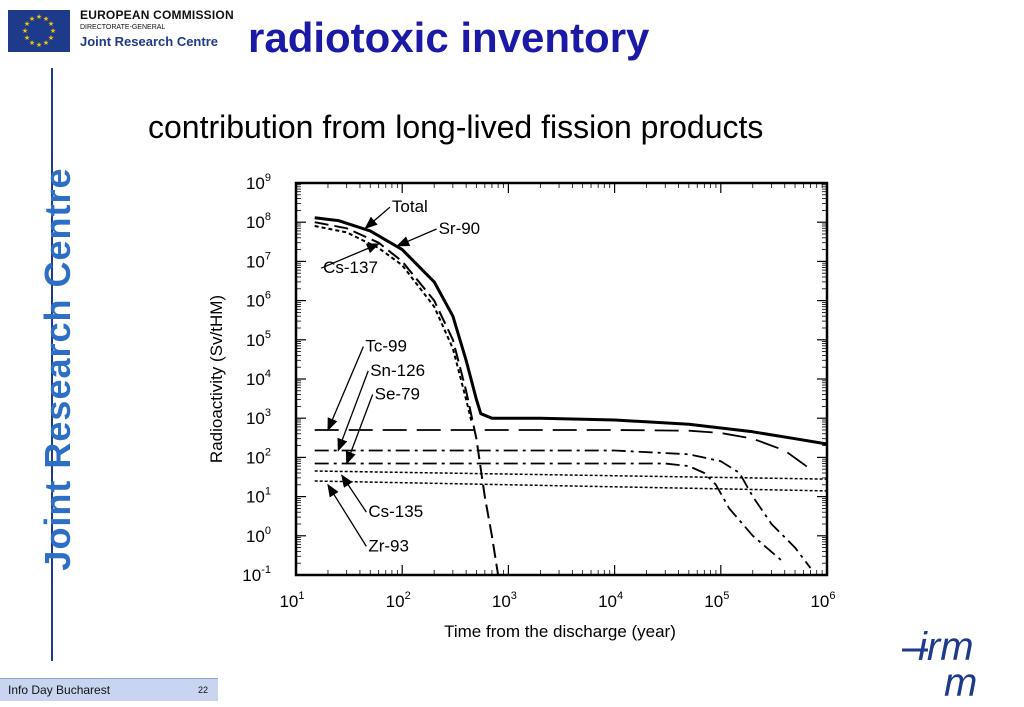  I want to click on annotation-label-sn-126: Sn-126, so click(397, 370).